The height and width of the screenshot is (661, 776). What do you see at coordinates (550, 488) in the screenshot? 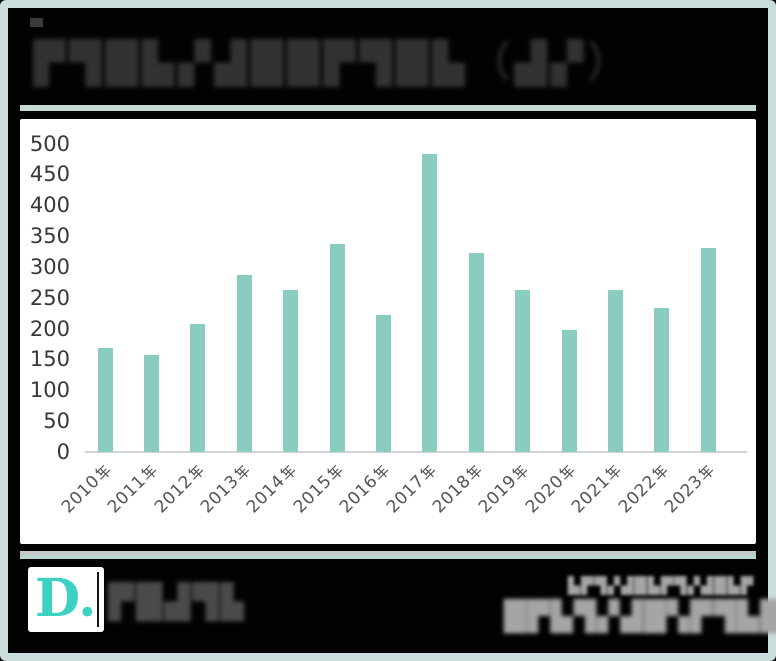
I see `x-tick-label: 2020` at bounding box center [550, 488].